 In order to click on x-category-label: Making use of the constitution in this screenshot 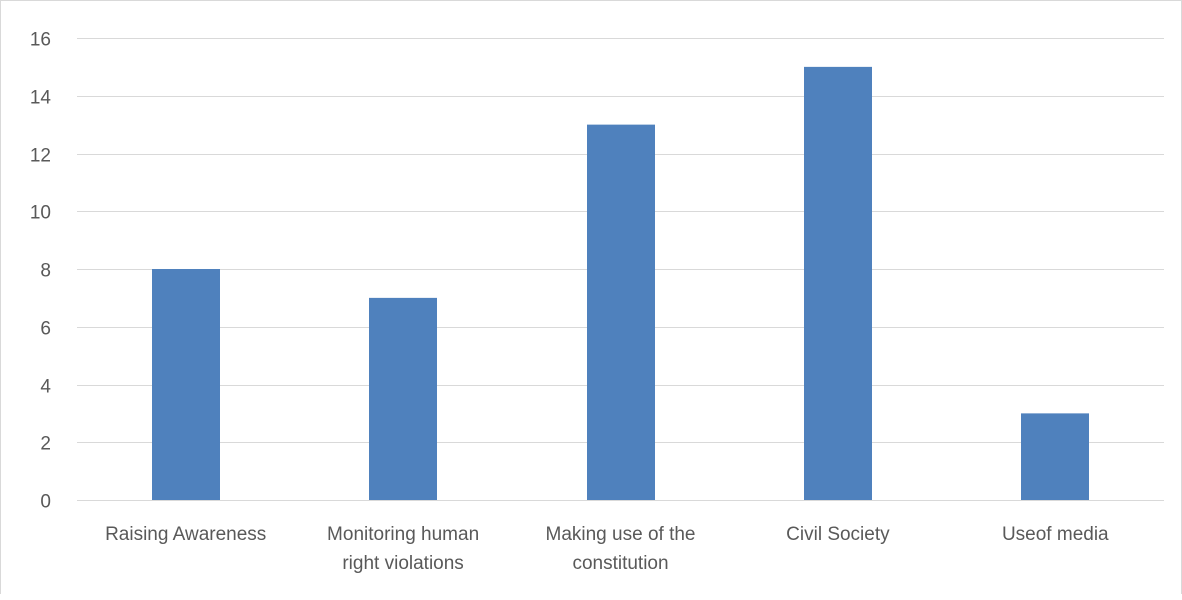, I will do `click(621, 549)`.